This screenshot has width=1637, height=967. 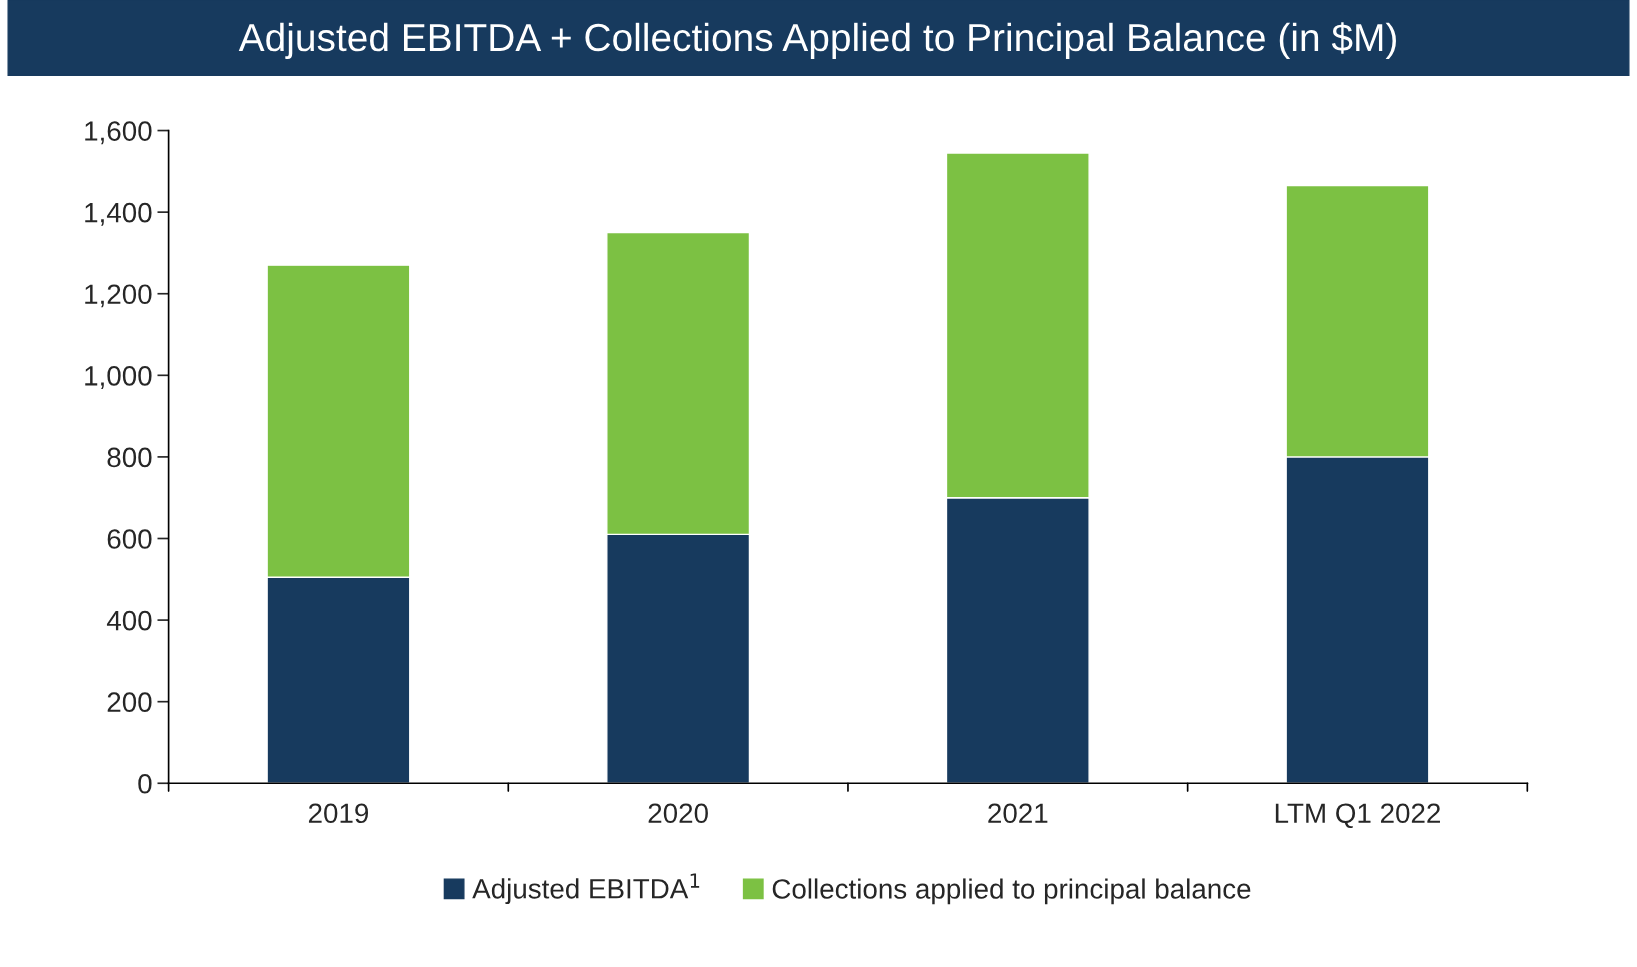 I want to click on y-tick-label: 200, so click(x=129, y=702).